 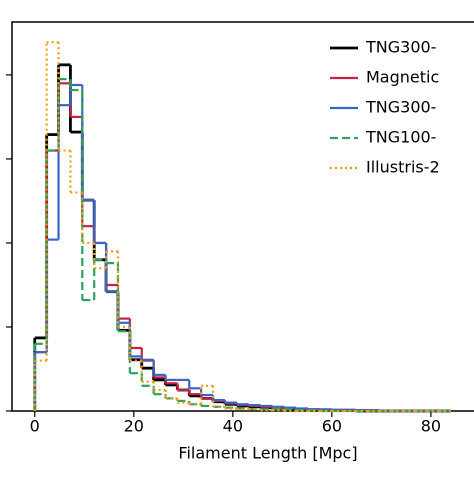 I want to click on x-axis-label: Filament Length [Mpc], so click(x=267, y=453).